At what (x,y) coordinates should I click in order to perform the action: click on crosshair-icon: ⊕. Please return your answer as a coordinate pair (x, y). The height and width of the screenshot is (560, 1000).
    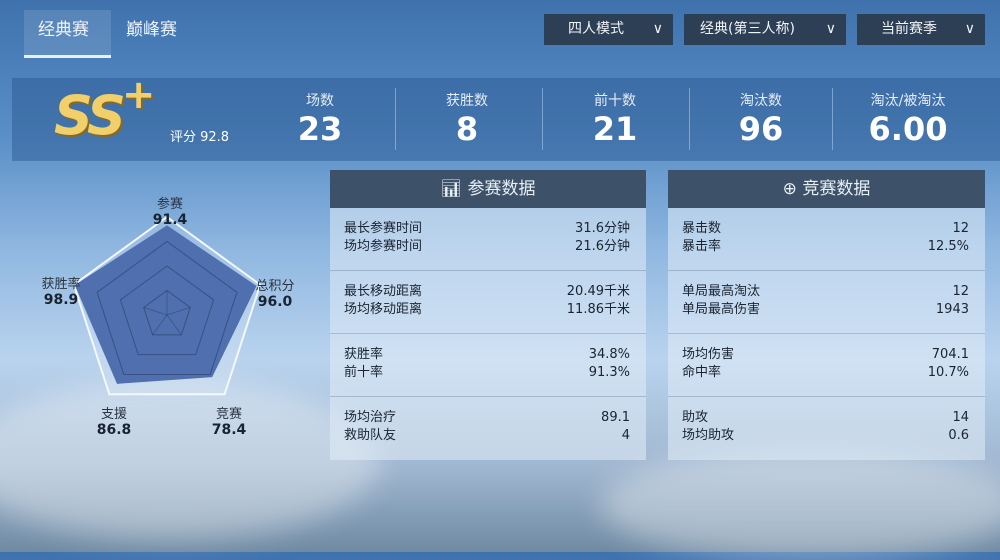
    Looking at the image, I should click on (789, 189).